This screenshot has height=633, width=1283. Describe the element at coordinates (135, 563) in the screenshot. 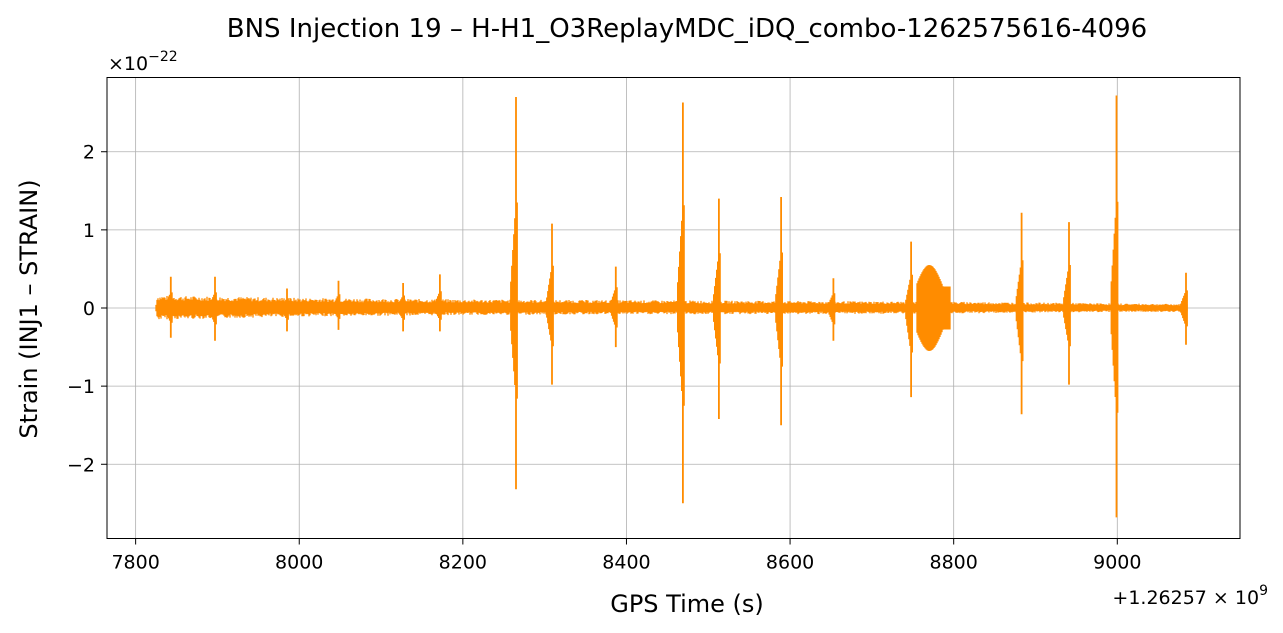

I see `x-tick-label: 7800` at that location.